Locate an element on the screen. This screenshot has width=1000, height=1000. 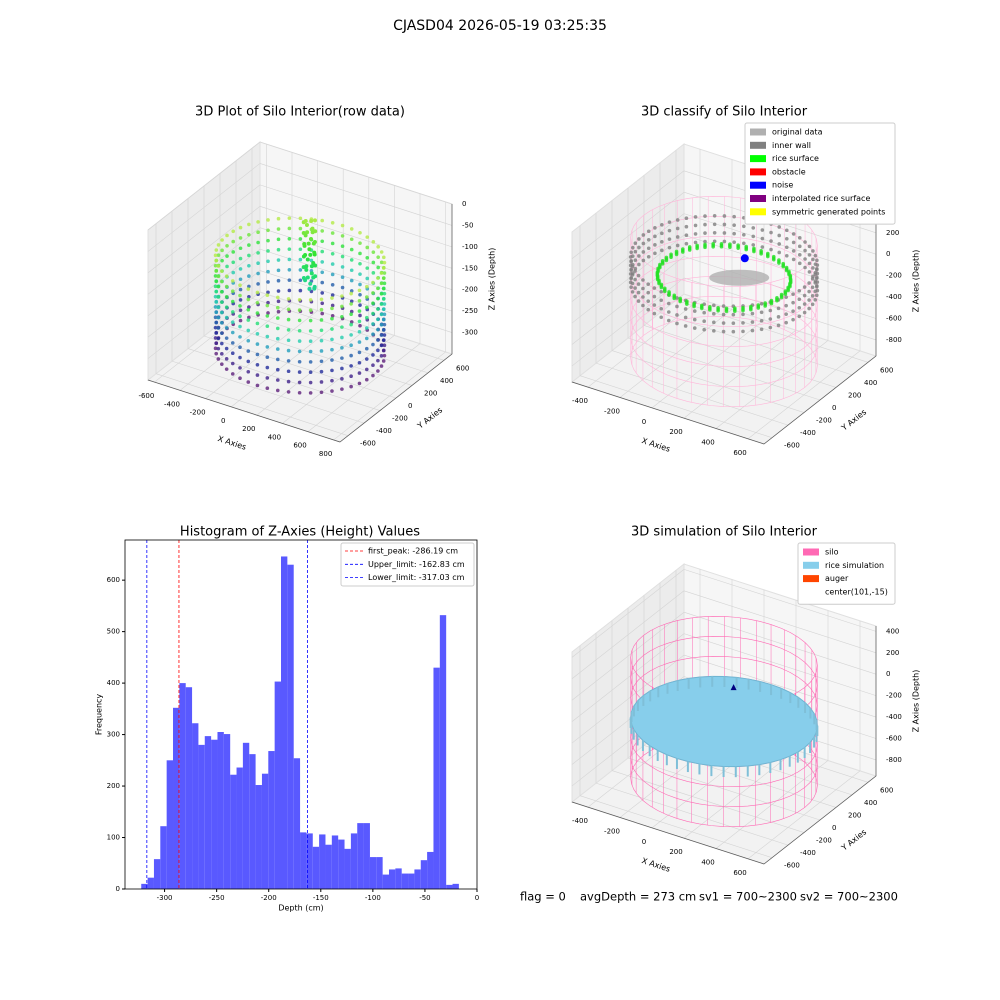
z-tick-label: -400 is located at coordinates (894, 717).